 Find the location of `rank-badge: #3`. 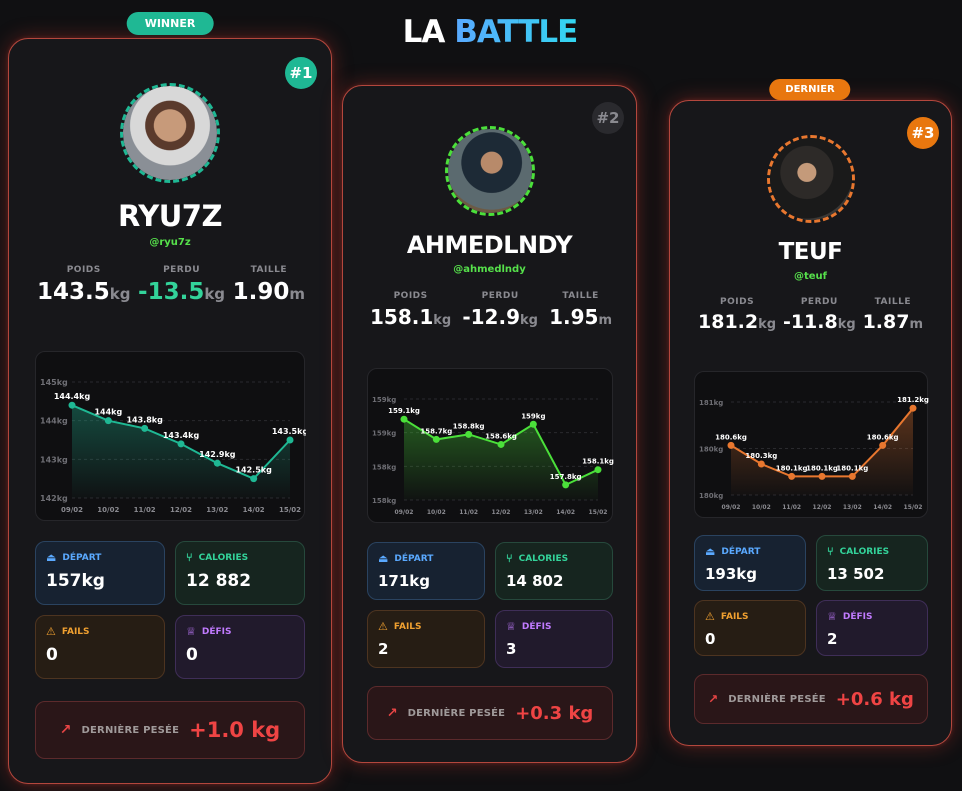

rank-badge: #3 is located at coordinates (923, 133).